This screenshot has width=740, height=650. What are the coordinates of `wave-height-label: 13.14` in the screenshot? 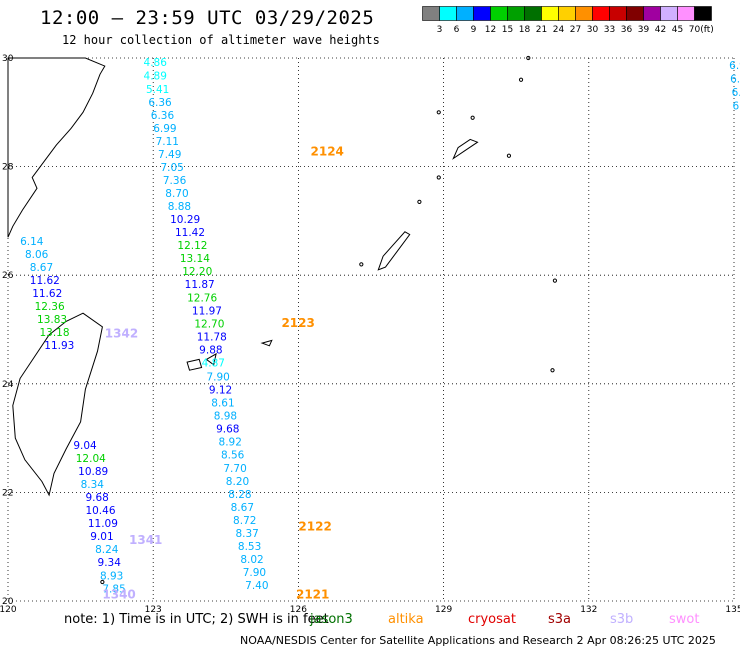 It's located at (195, 259).